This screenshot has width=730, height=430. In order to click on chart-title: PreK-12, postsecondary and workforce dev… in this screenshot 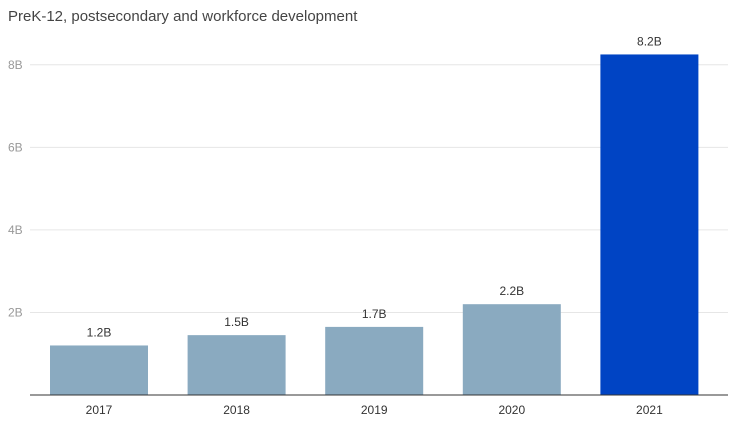, I will do `click(183, 16)`.